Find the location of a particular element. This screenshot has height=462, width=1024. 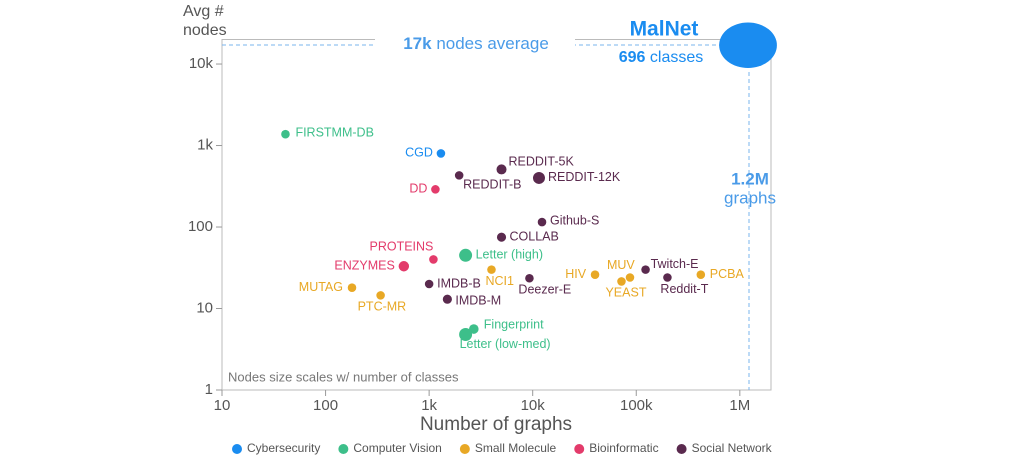

classes-unit: classes is located at coordinates (676, 57).